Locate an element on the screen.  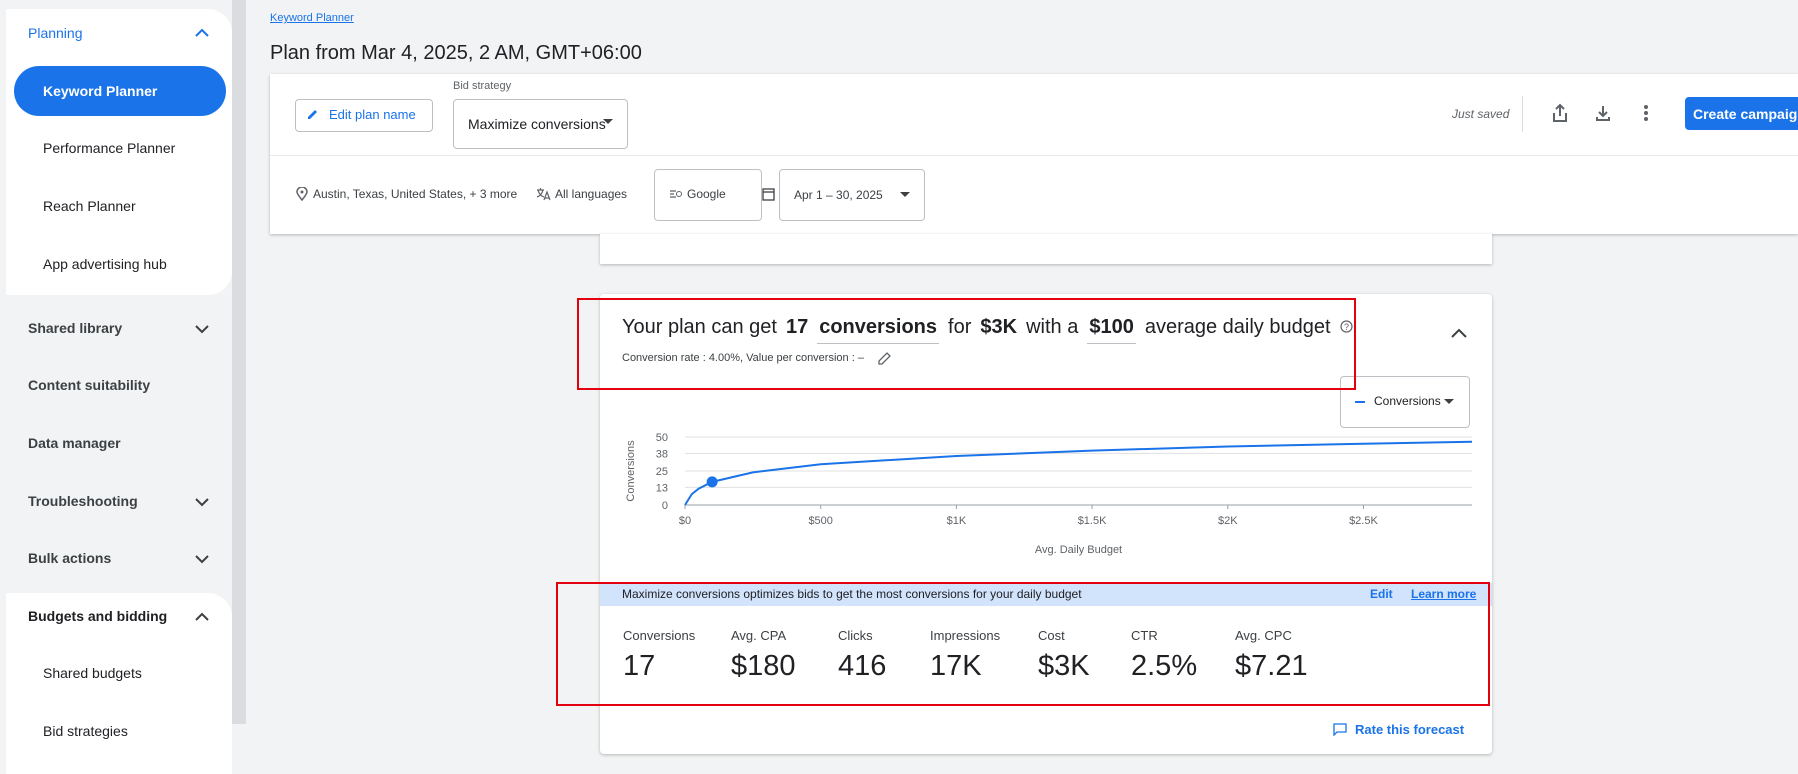
x-tick-label: $1K is located at coordinates (957, 521).